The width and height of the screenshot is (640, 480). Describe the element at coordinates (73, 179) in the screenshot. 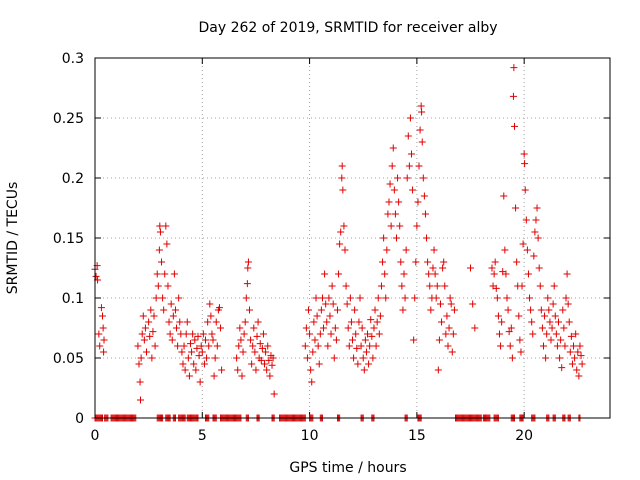

I see `y-tick-label: 0.2` at that location.